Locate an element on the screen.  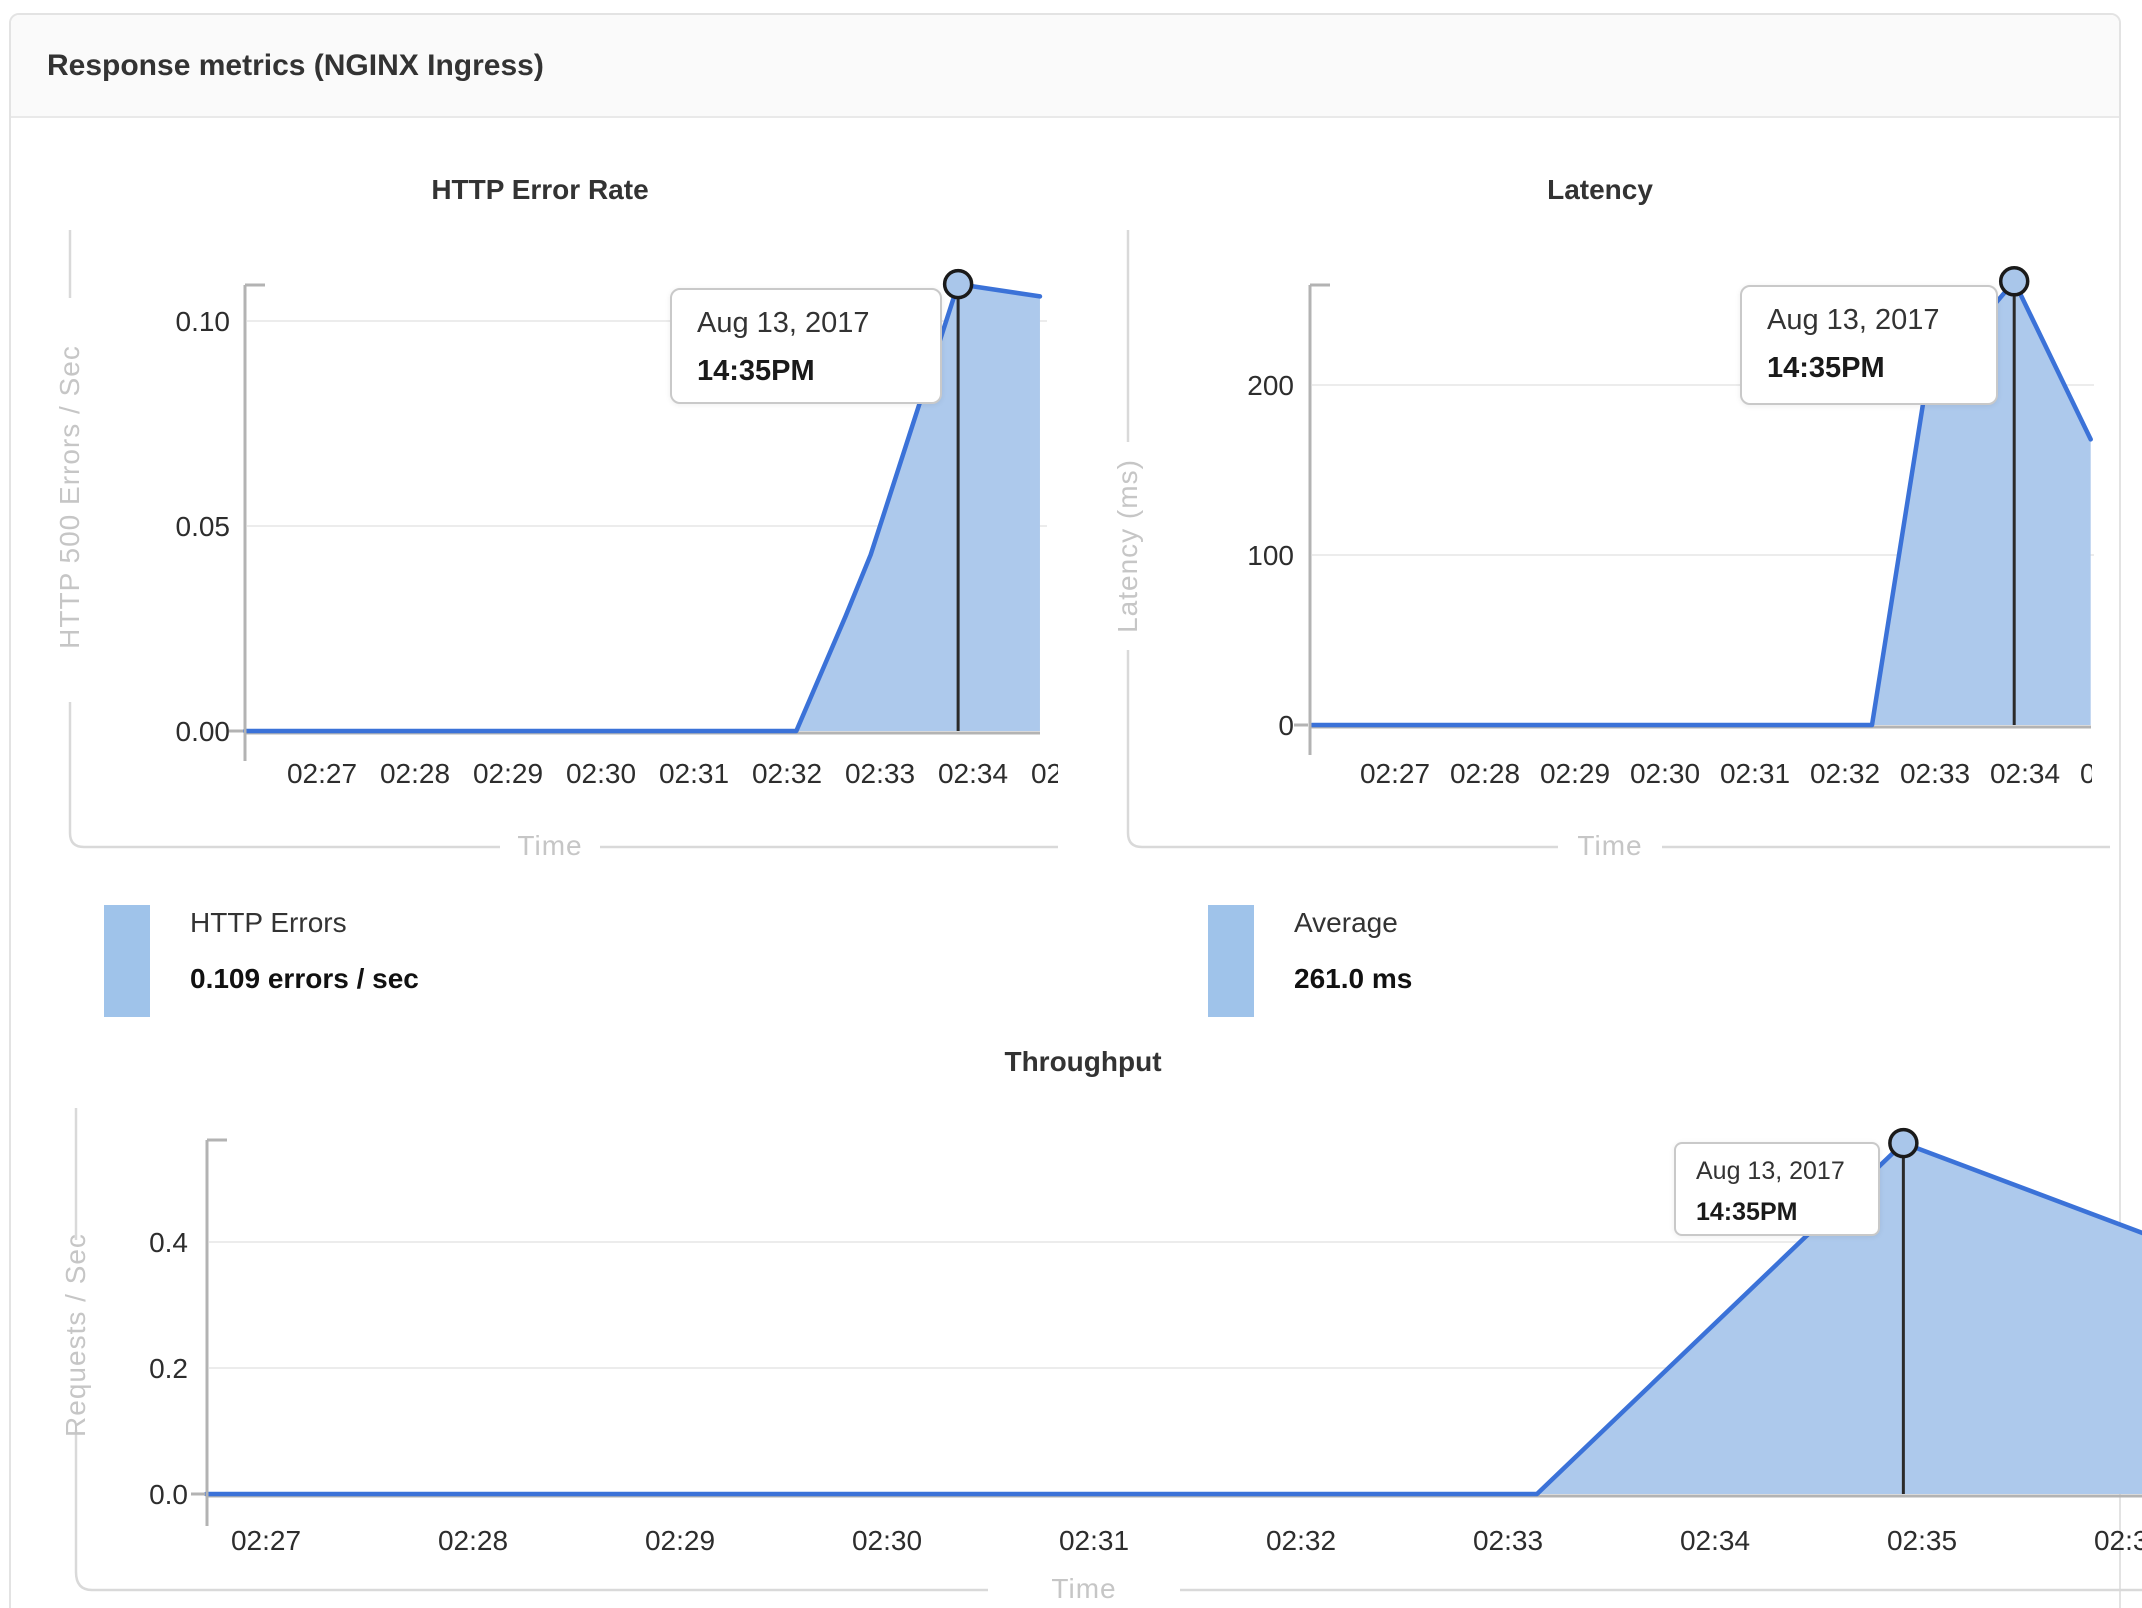
legend-label: Average is located at coordinates (1346, 922).